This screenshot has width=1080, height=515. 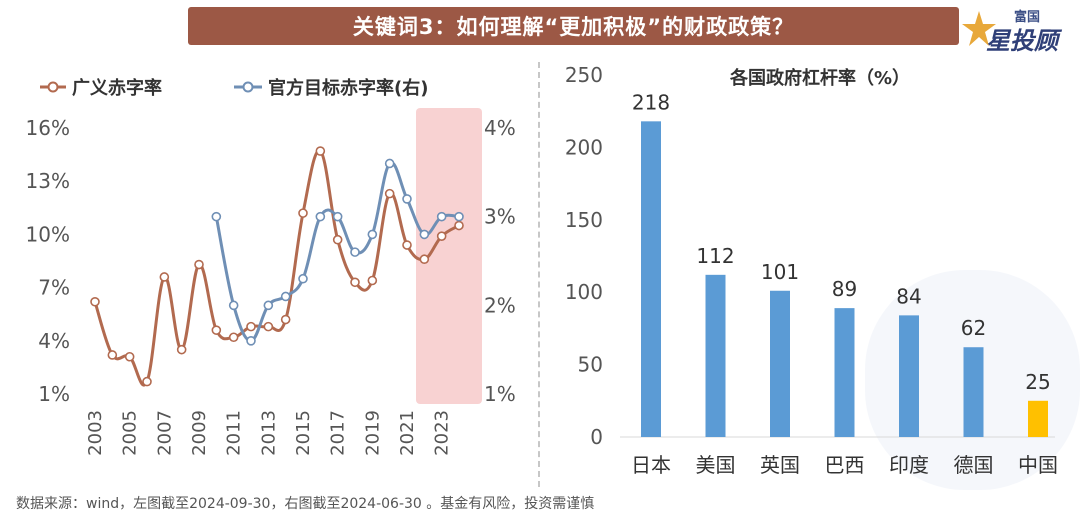 What do you see at coordinates (584, 292) in the screenshot?
I see `bar-y-tick: 100` at bounding box center [584, 292].